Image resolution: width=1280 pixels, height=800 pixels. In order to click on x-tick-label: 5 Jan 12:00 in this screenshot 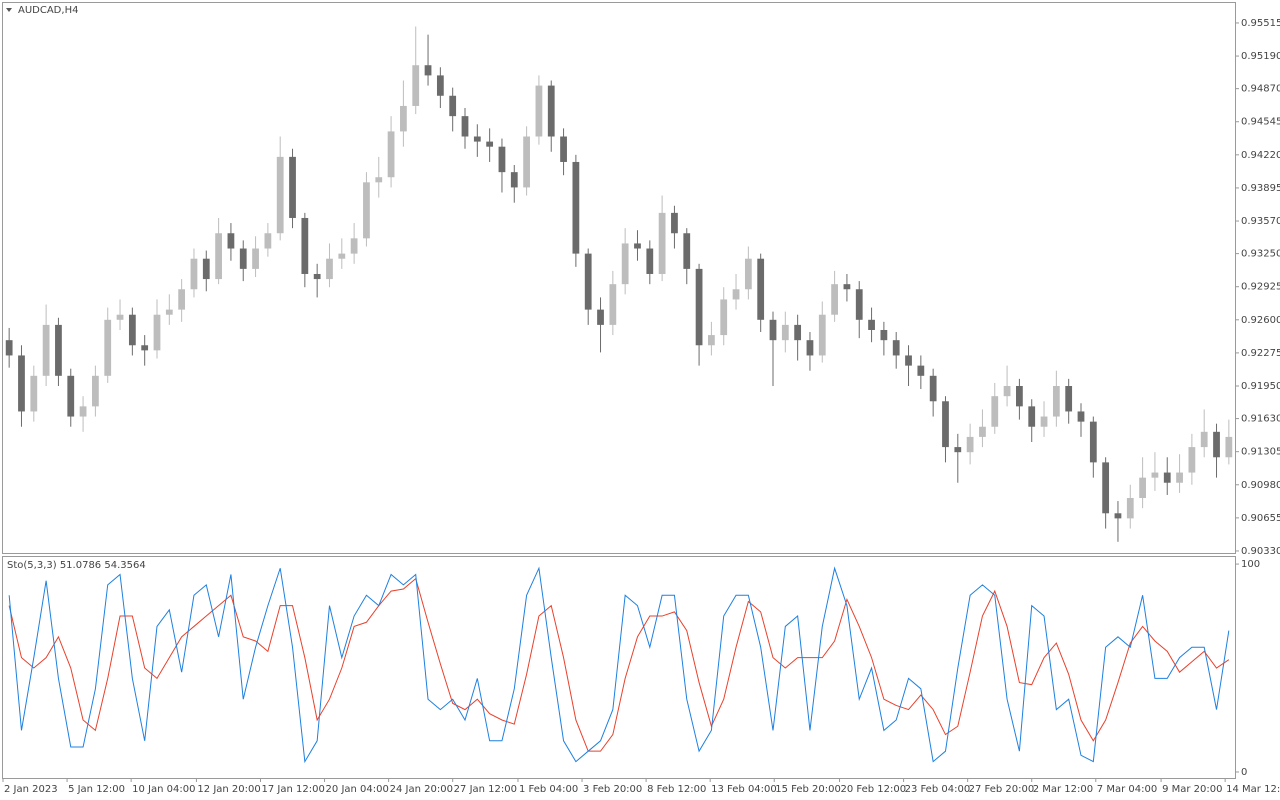, I will do `click(96, 789)`.